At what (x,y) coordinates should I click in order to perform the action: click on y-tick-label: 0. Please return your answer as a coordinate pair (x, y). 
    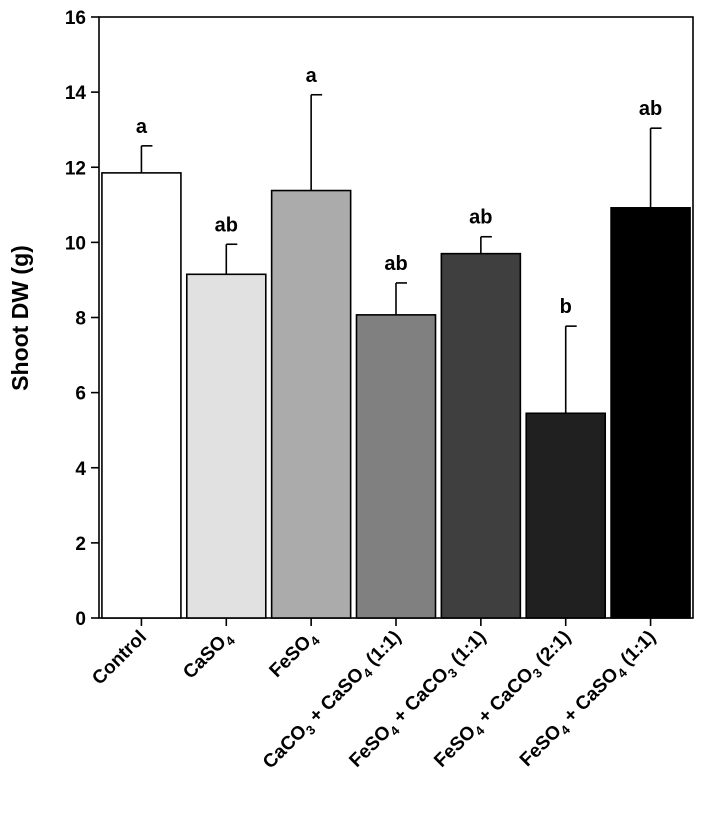
    Looking at the image, I should click on (80, 619).